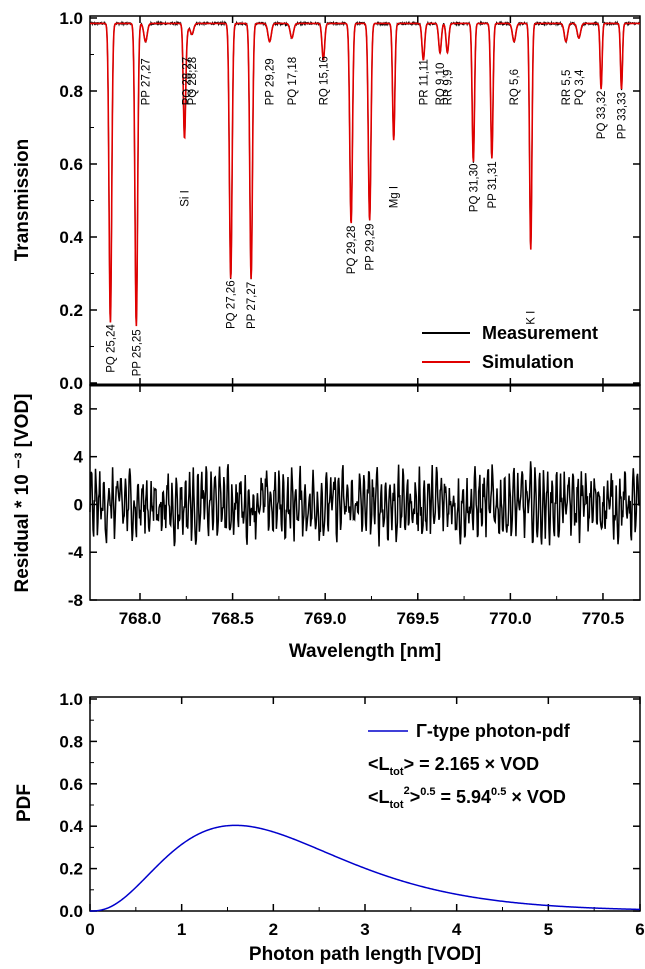  What do you see at coordinates (232, 618) in the screenshot?
I see `x-tick-label: 768.5` at bounding box center [232, 618].